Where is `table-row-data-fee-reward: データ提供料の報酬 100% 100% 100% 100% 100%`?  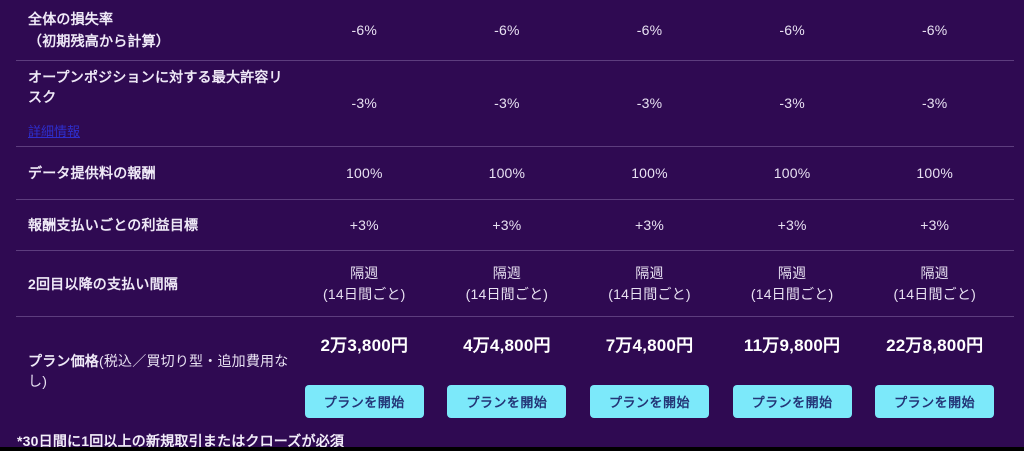
table-row-data-fee-reward: データ提供料の報酬 100% 100% 100% 100% 100% is located at coordinates (515, 173).